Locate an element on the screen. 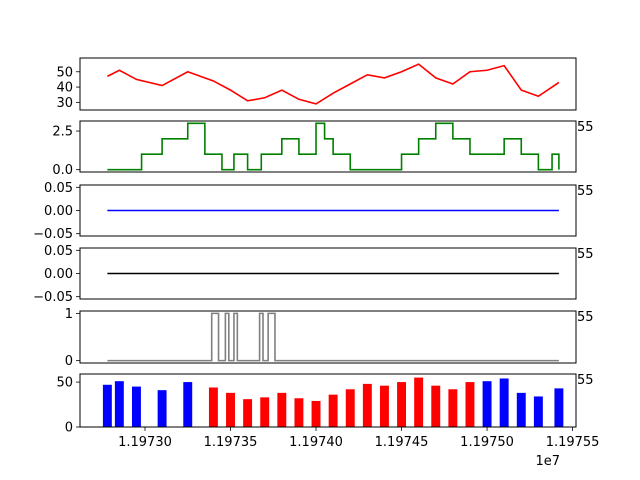  y-tick-label: 1 is located at coordinates (69, 314).